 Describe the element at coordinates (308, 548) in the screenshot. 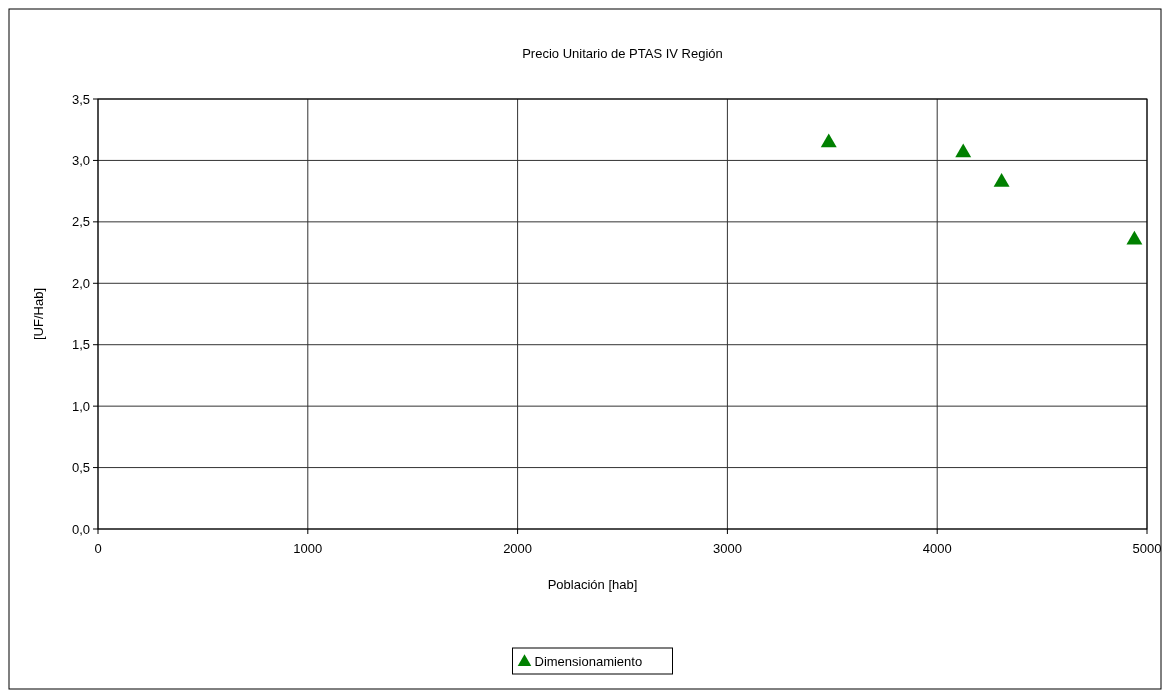

I see `x-tick-label: 1000` at that location.